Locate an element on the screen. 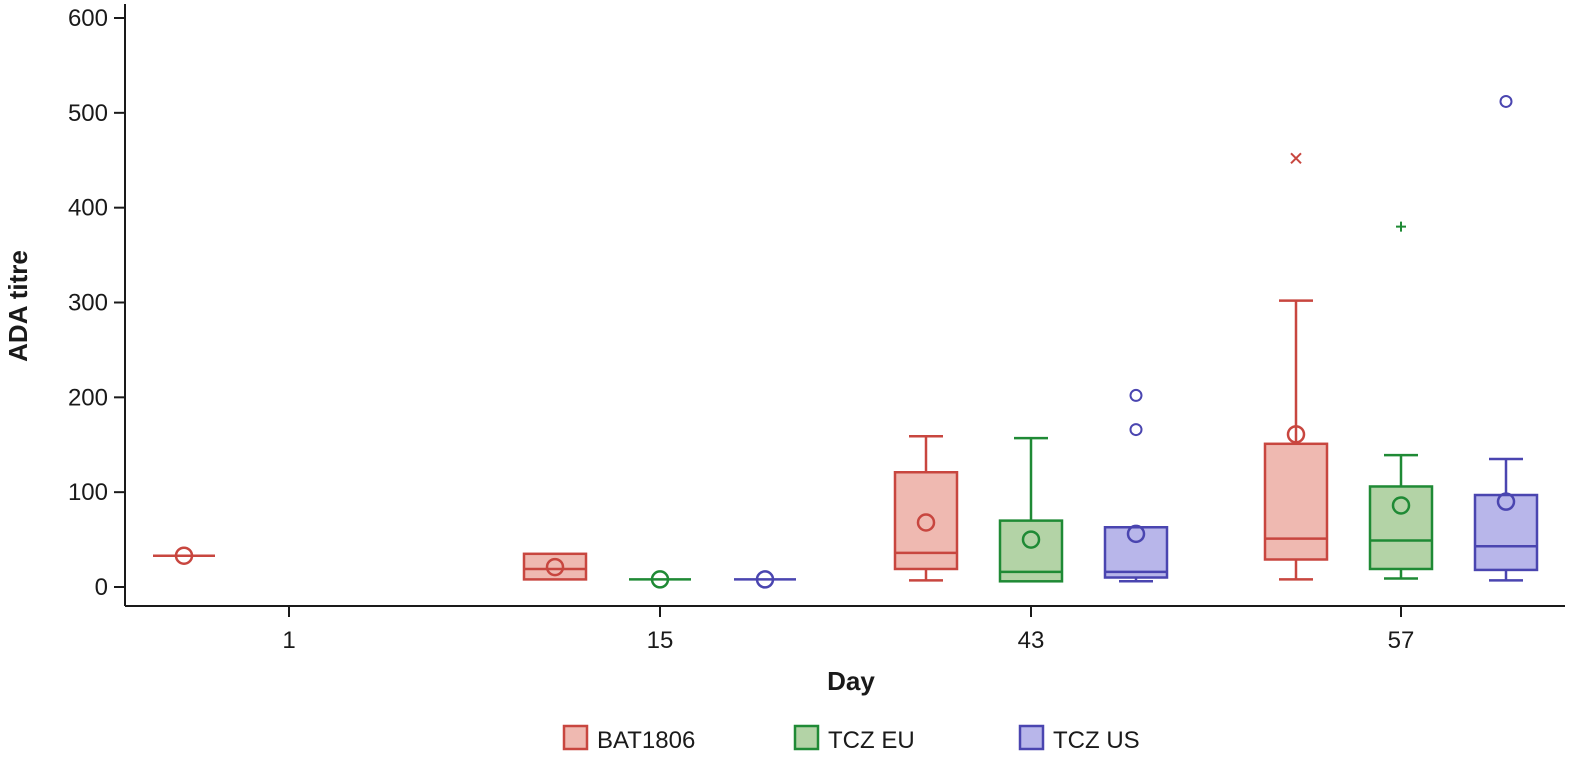 This screenshot has height=772, width=1592. legend-label: TCZ EU is located at coordinates (871, 740).